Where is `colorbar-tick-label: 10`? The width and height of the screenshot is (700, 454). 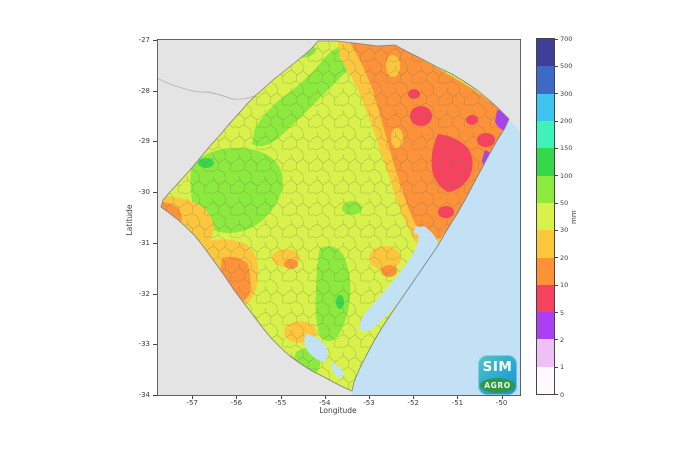 colorbar-tick-label: 10 is located at coordinates (564, 285).